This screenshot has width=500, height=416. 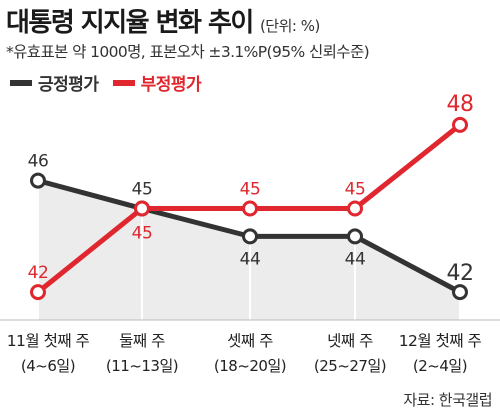 What do you see at coordinates (171, 85) in the screenshot?
I see `legend-label-negative: 부정평가` at bounding box center [171, 85].